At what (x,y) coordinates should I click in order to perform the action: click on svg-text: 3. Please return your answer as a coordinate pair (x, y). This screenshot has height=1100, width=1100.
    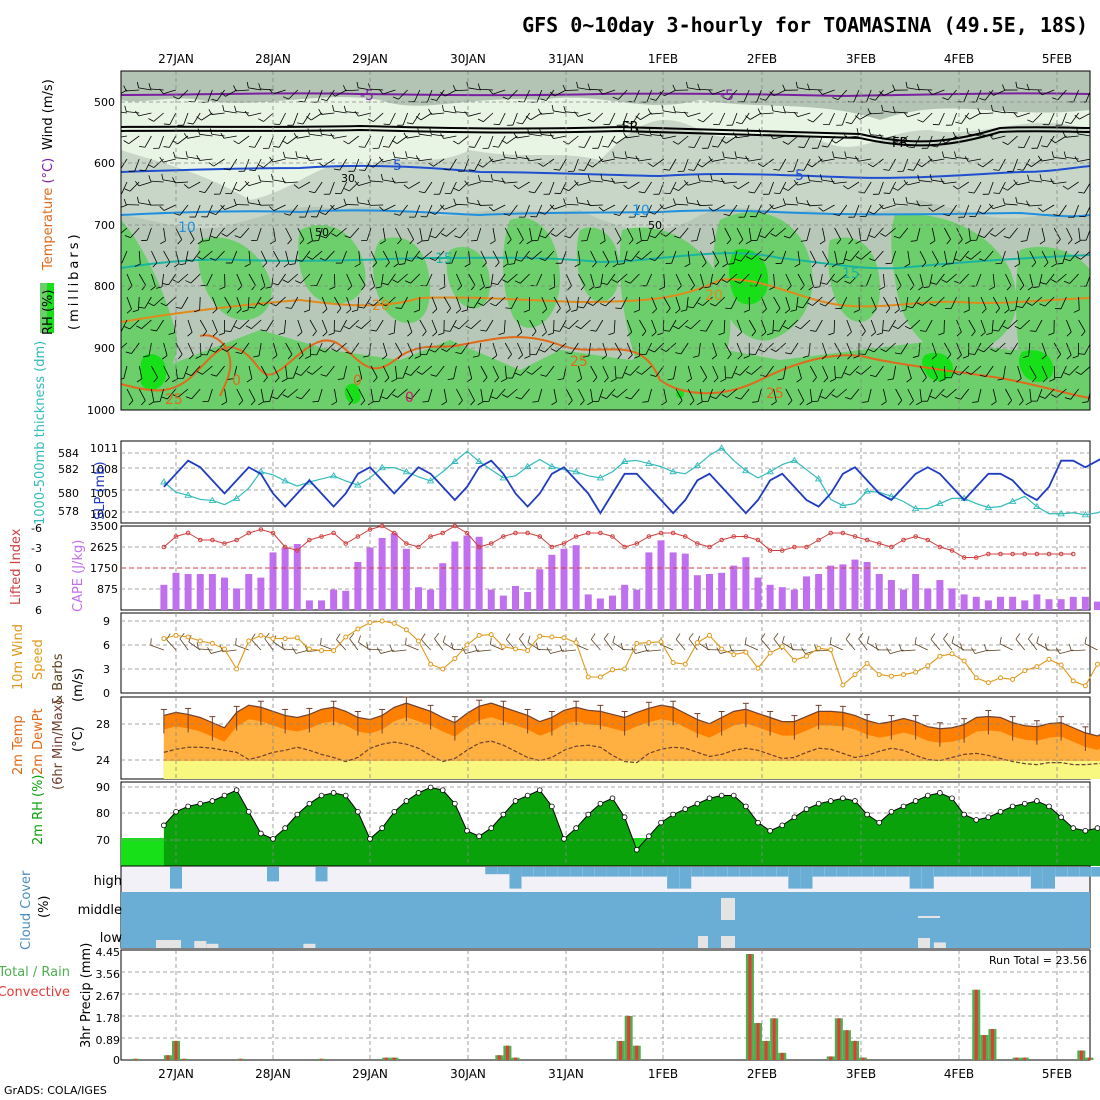
    Looking at the image, I should click on (106, 669).